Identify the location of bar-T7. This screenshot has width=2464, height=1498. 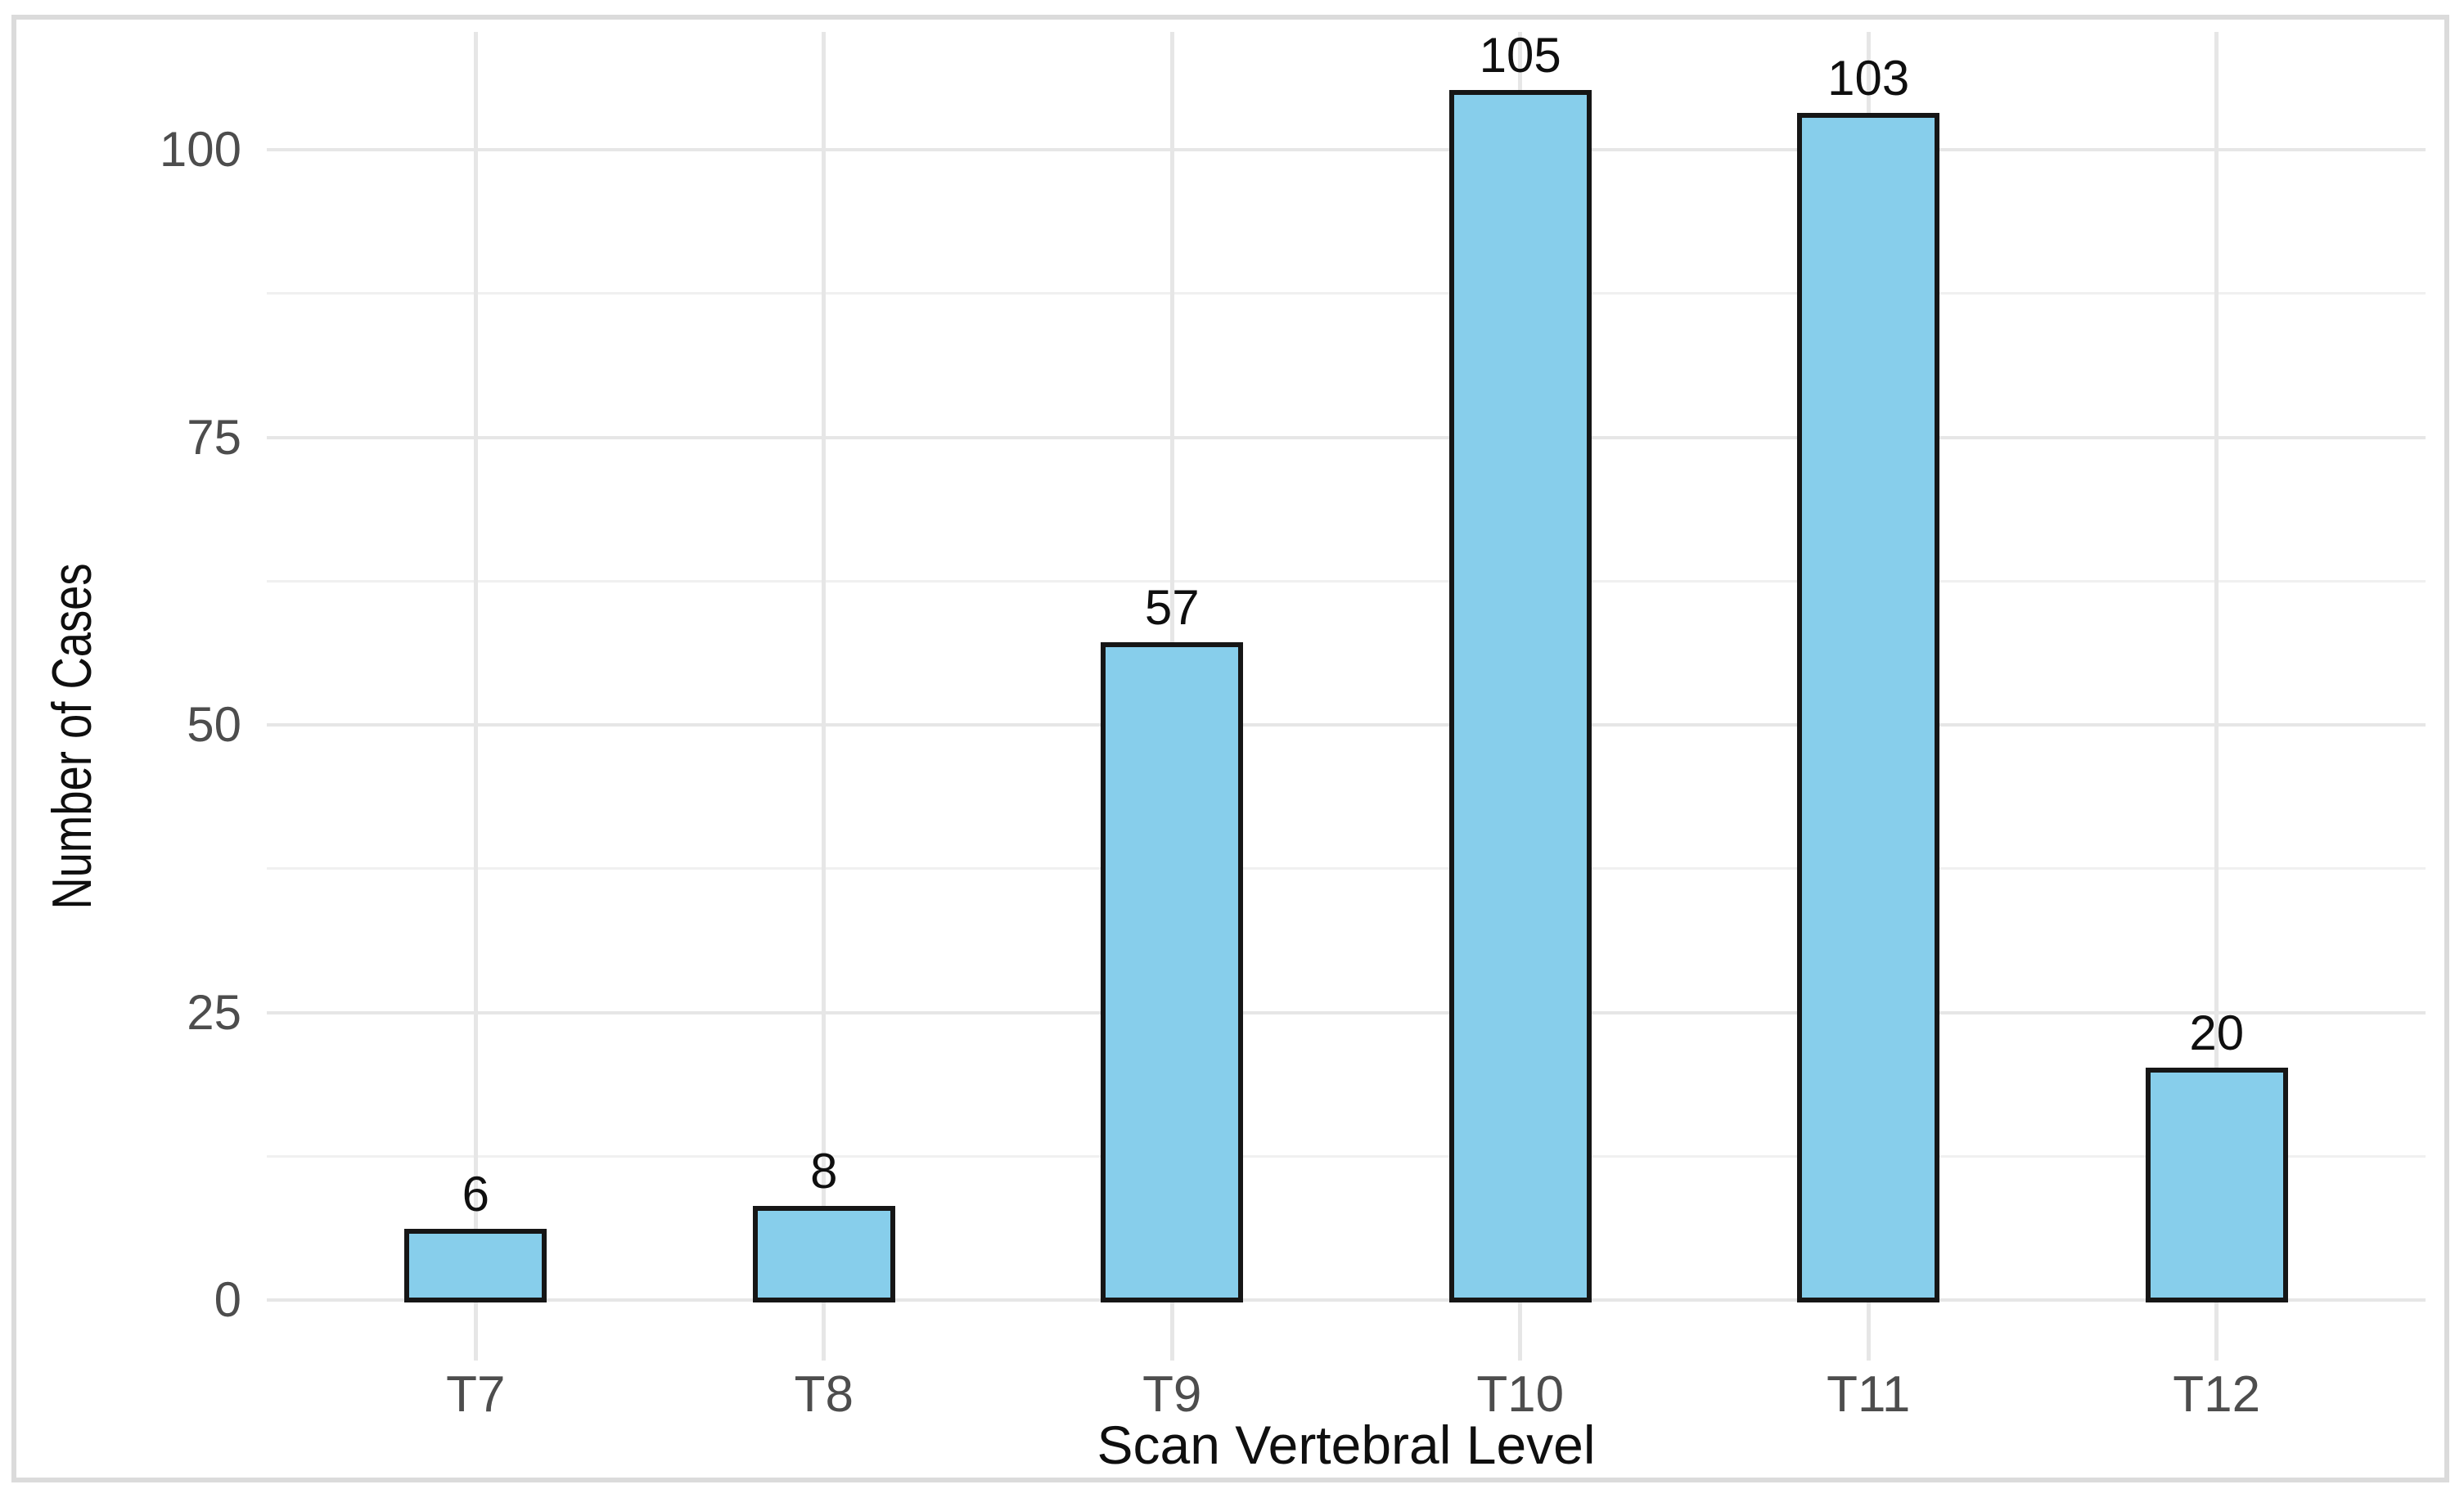
(475, 1265).